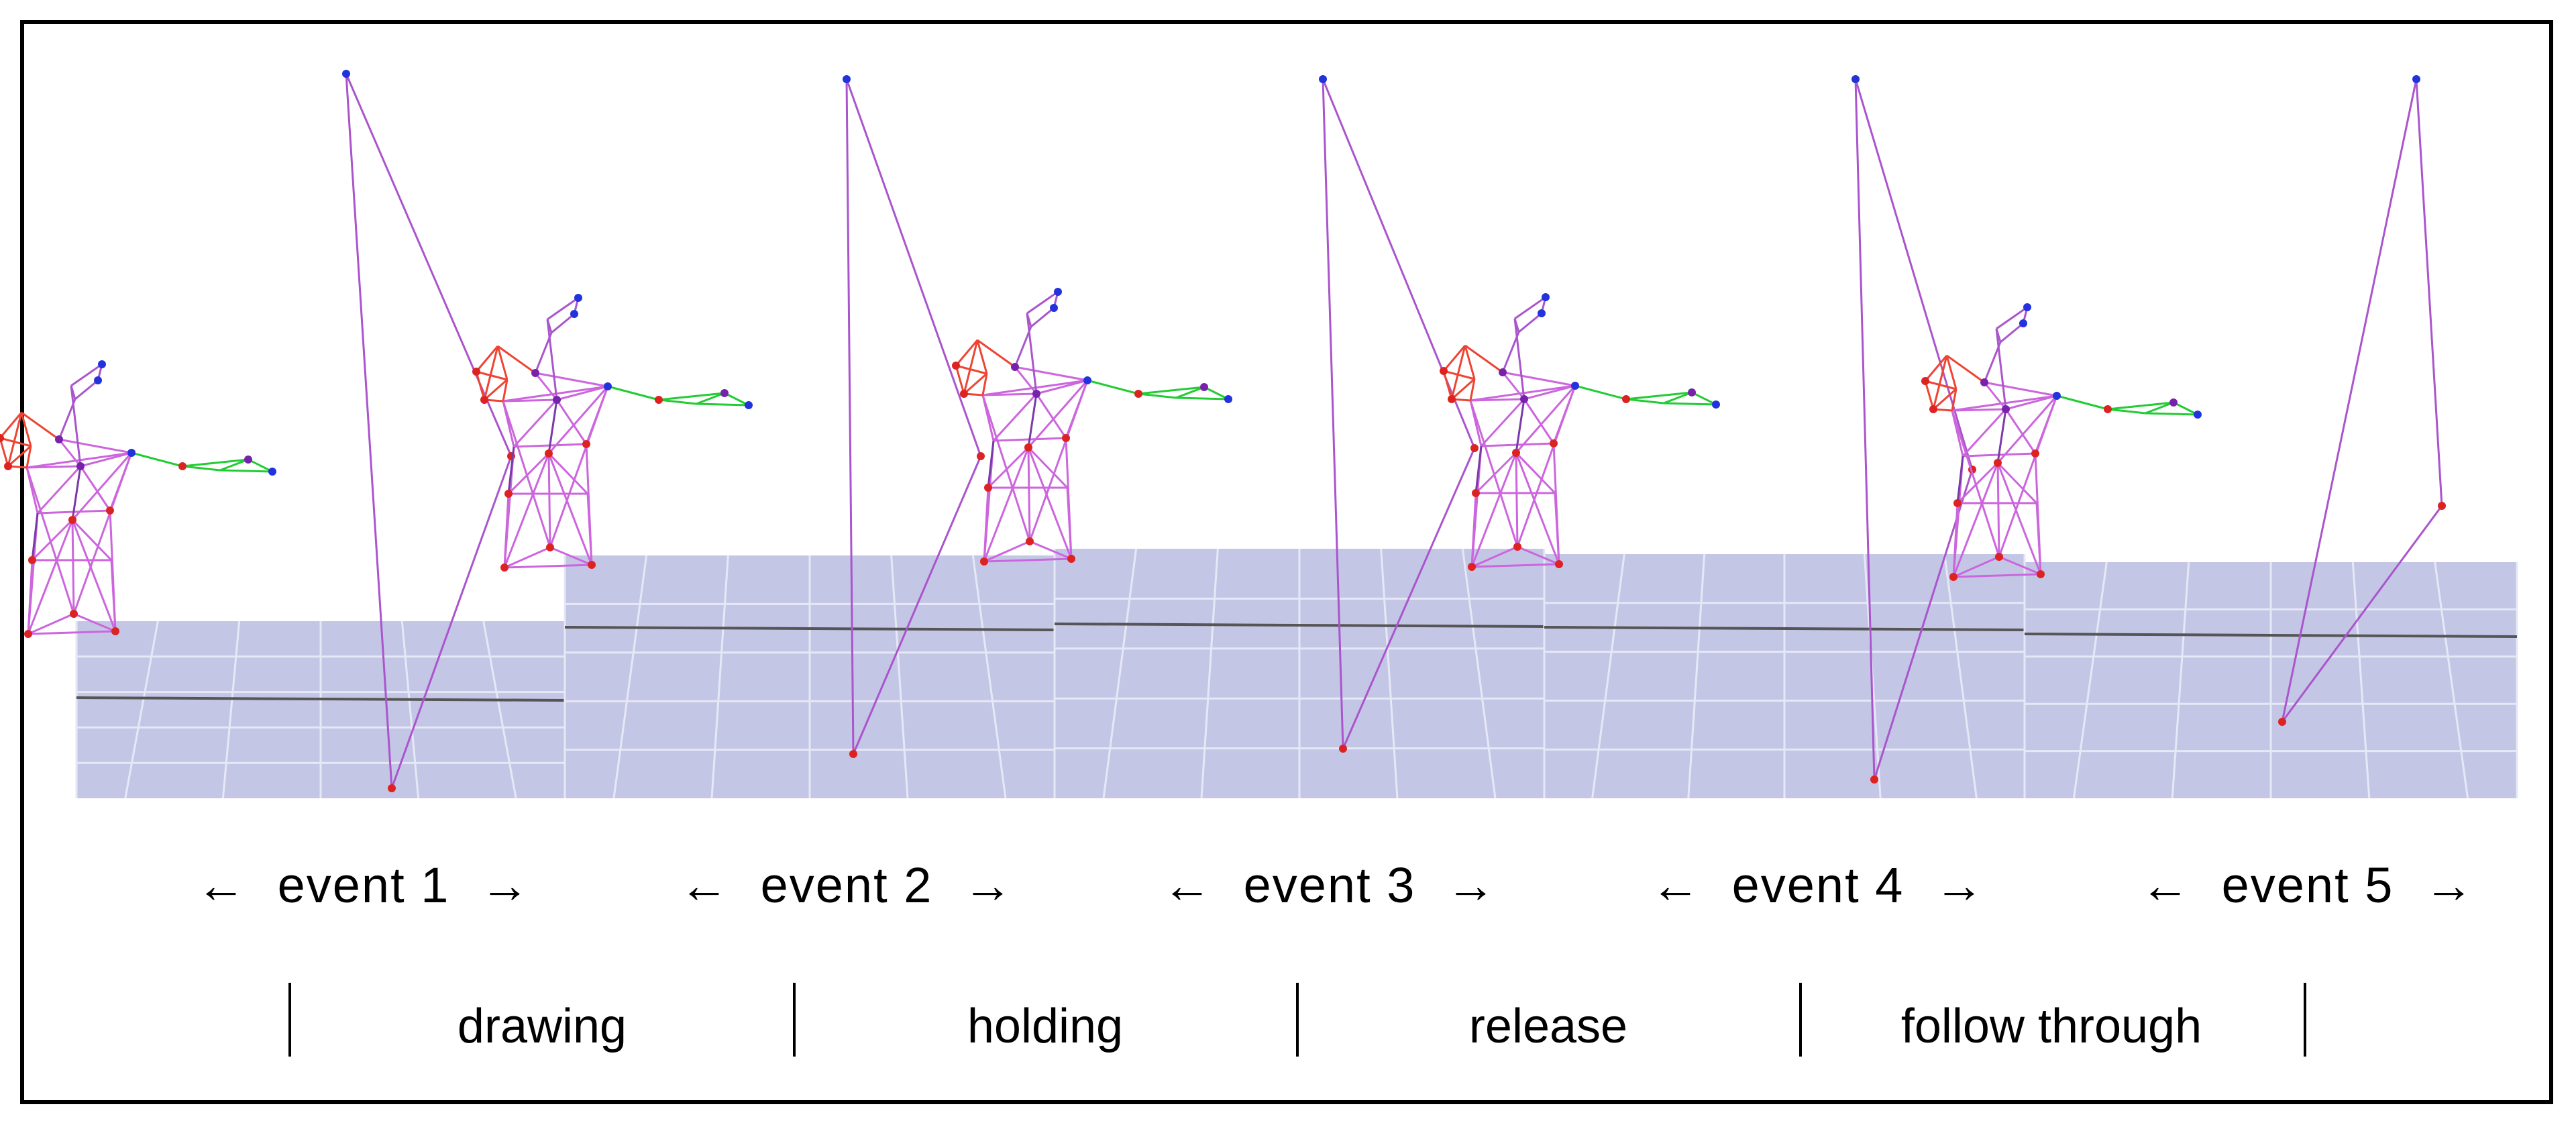  I want to click on event-5-panel, so click(2219, 437).